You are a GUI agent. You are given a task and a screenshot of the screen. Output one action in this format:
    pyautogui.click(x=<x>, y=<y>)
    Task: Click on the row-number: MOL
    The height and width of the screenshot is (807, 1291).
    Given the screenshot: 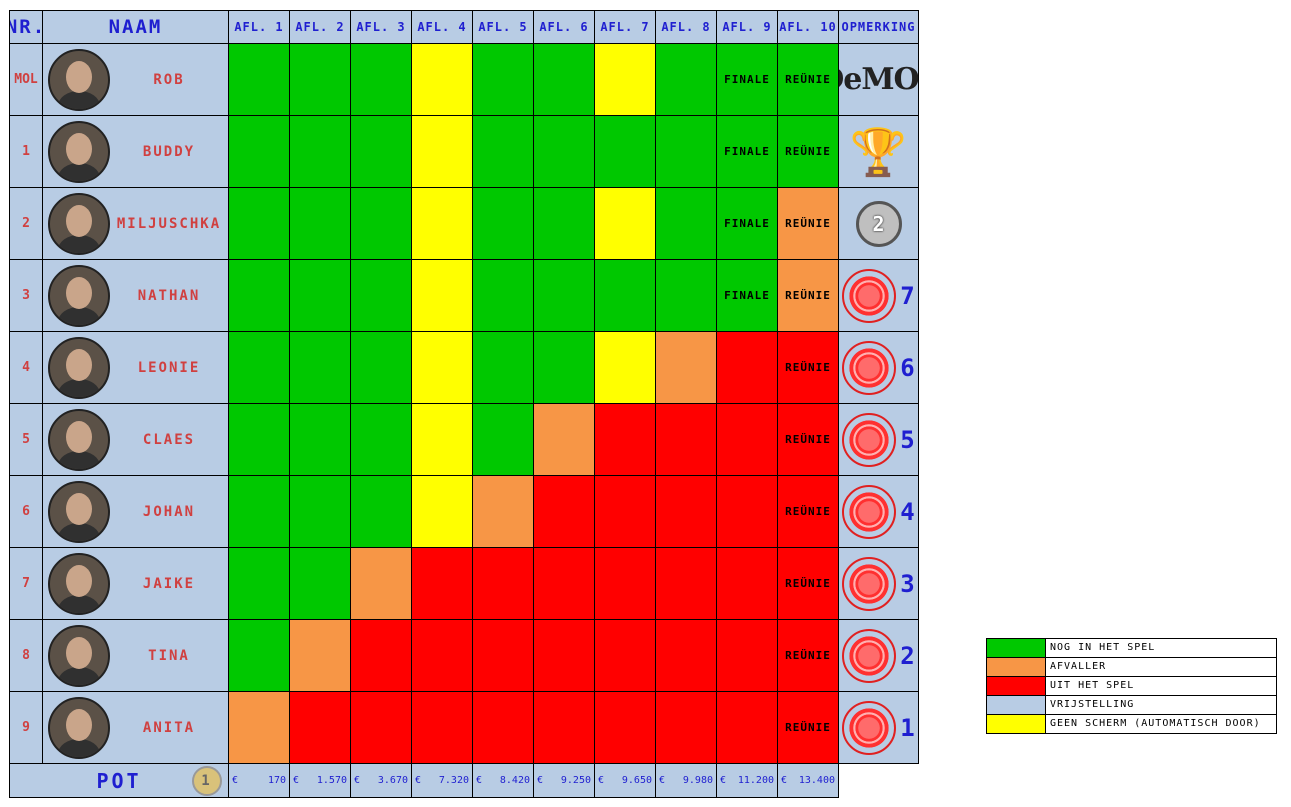 What is the action you would take?
    pyautogui.click(x=26, y=79)
    